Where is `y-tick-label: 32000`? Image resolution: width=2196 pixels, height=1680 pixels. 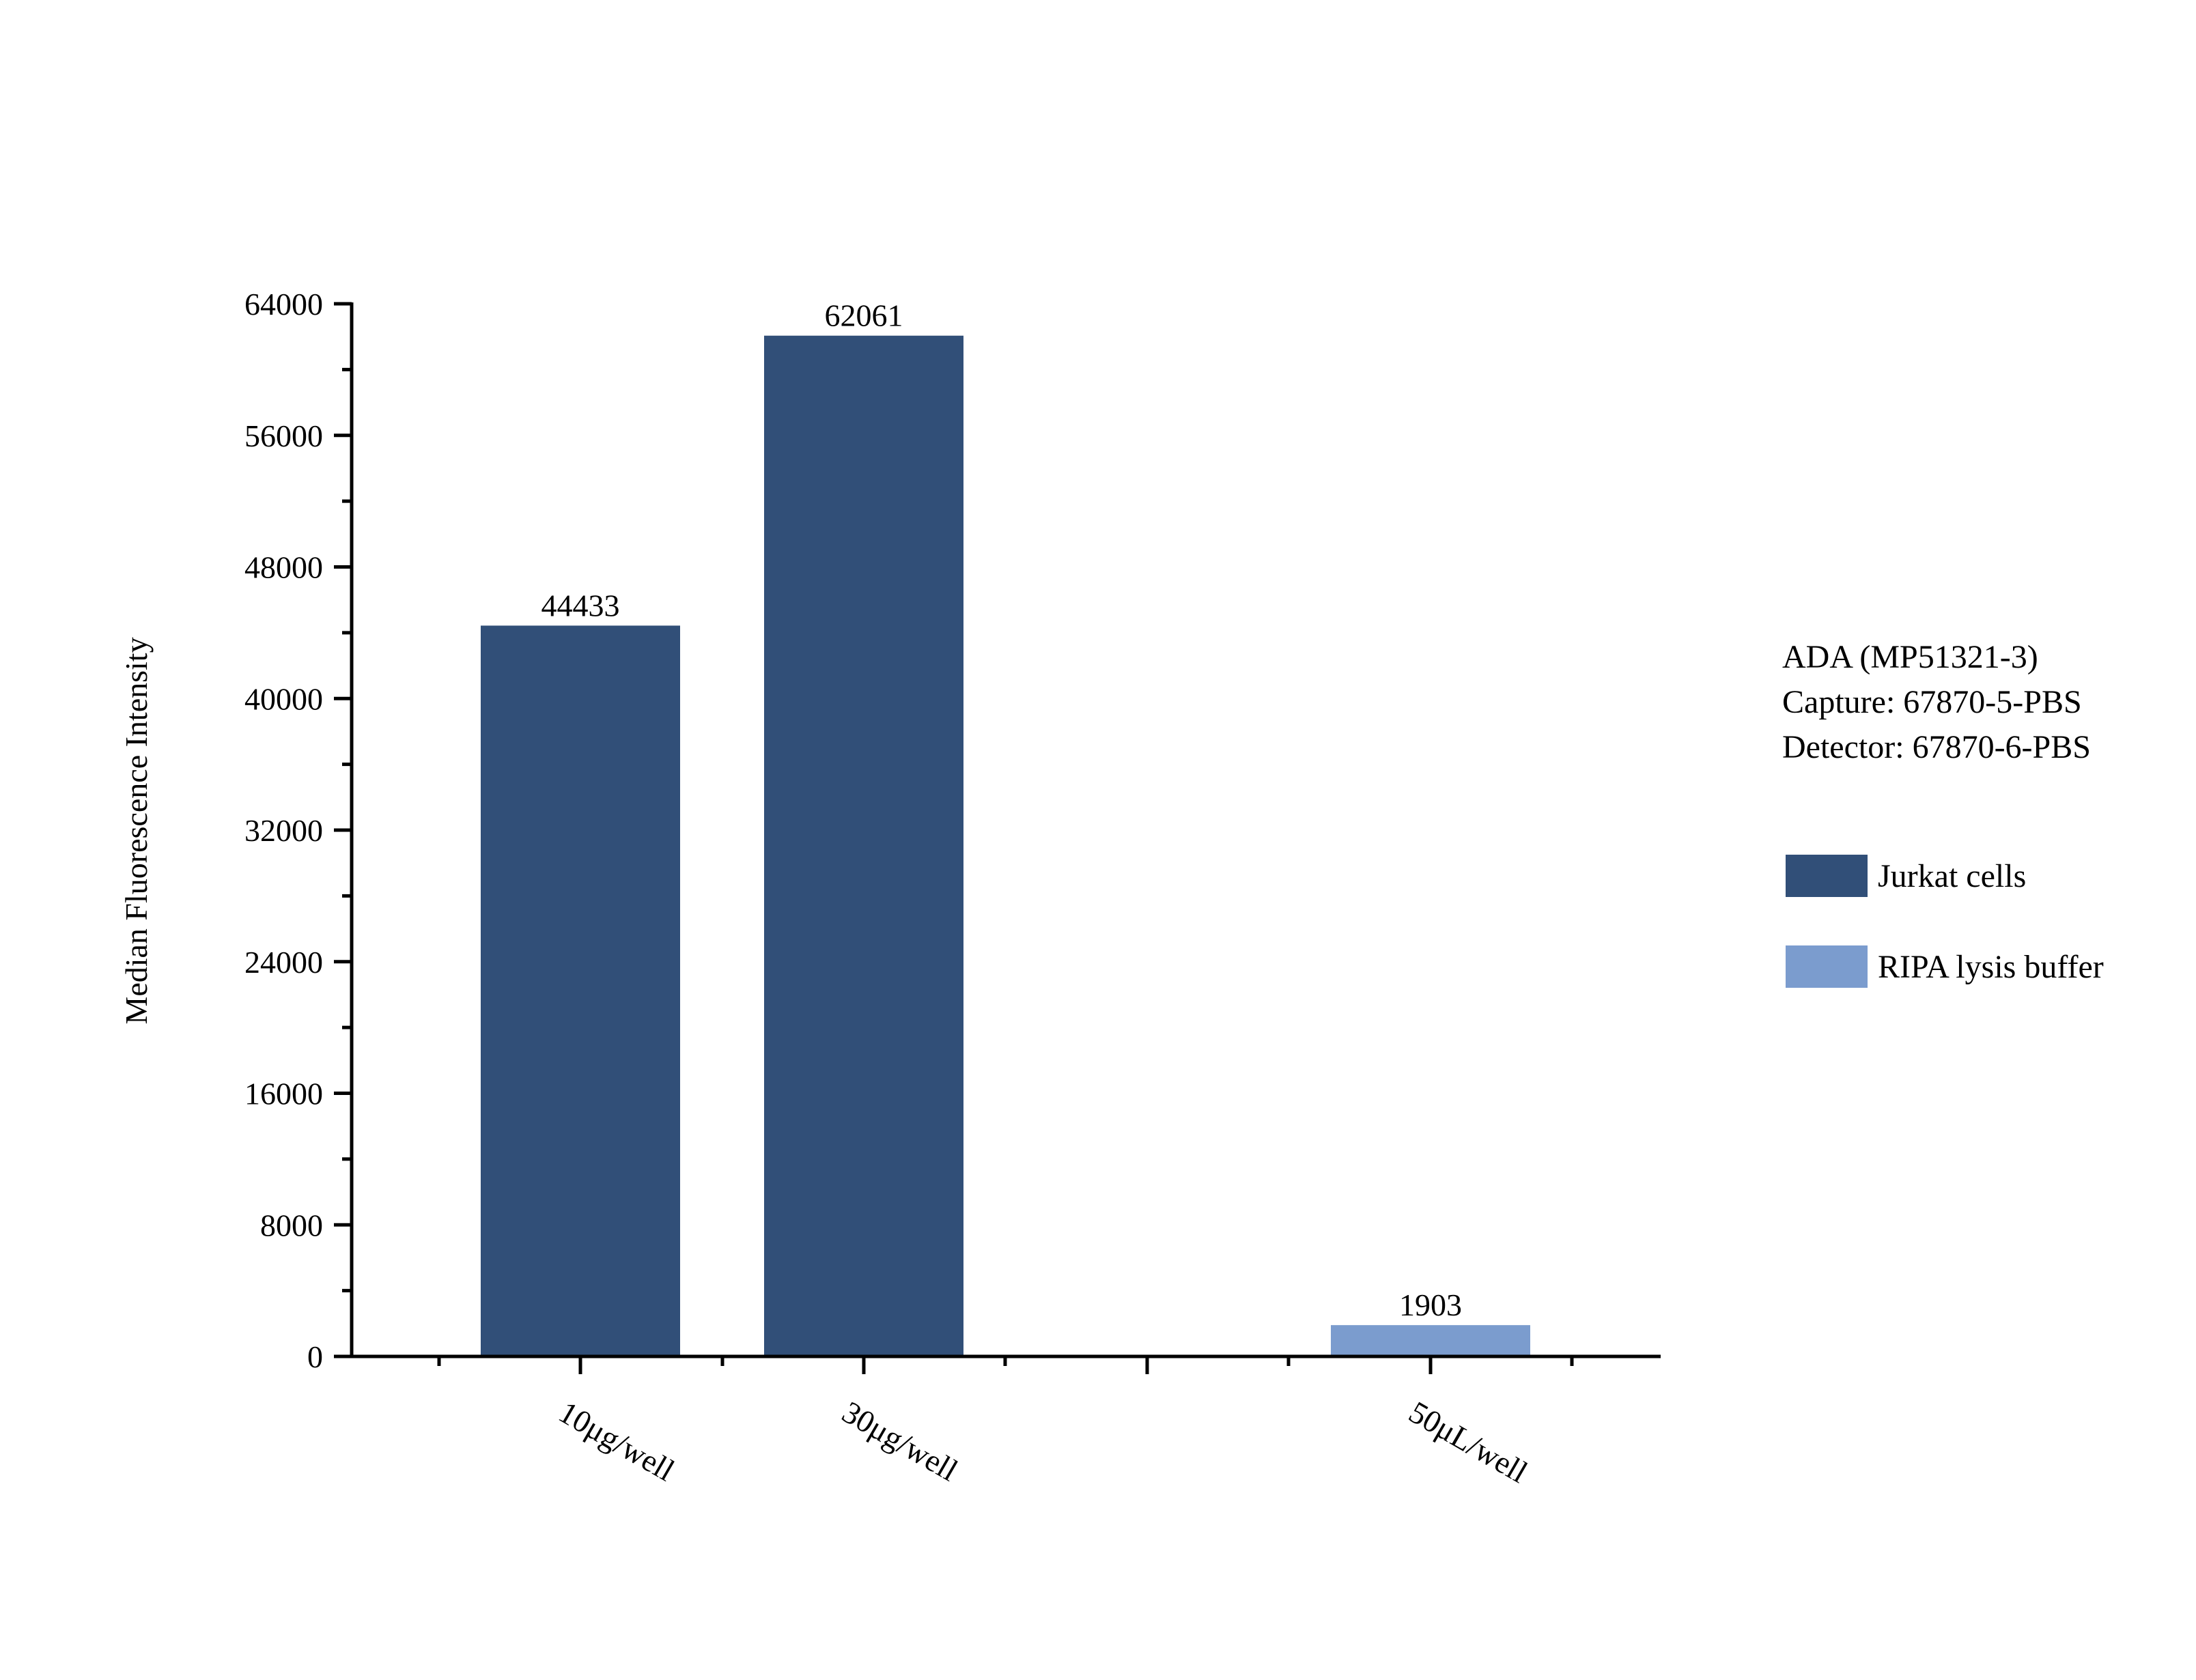
y-tick-label: 32000 is located at coordinates (284, 830).